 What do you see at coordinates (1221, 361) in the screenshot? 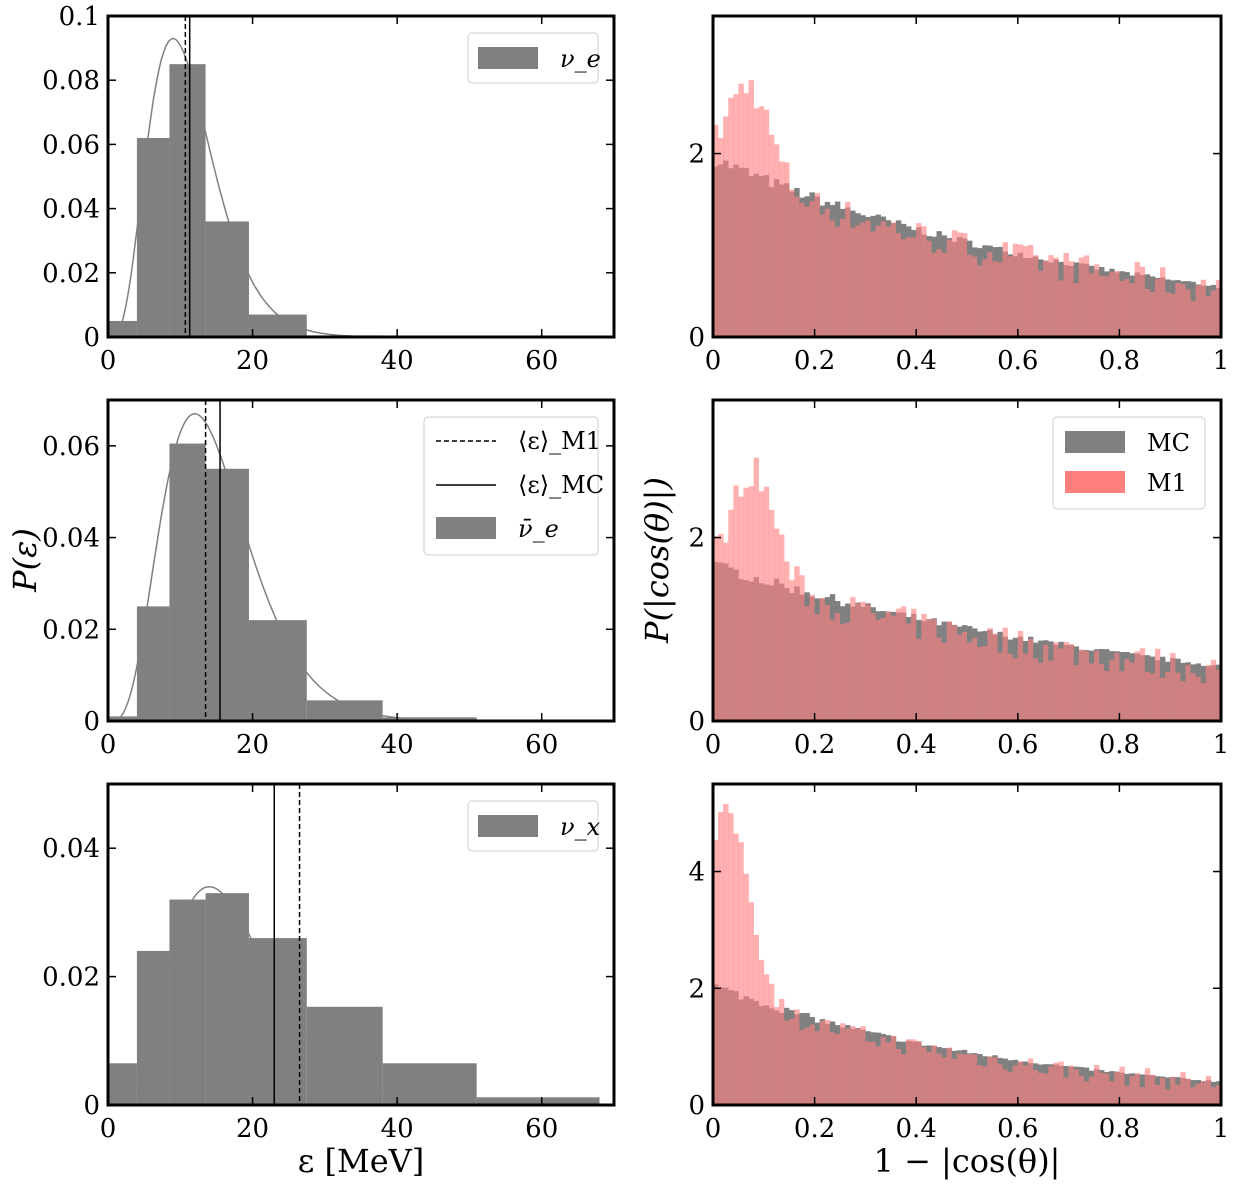
I see `x-tick-label: 1` at bounding box center [1221, 361].